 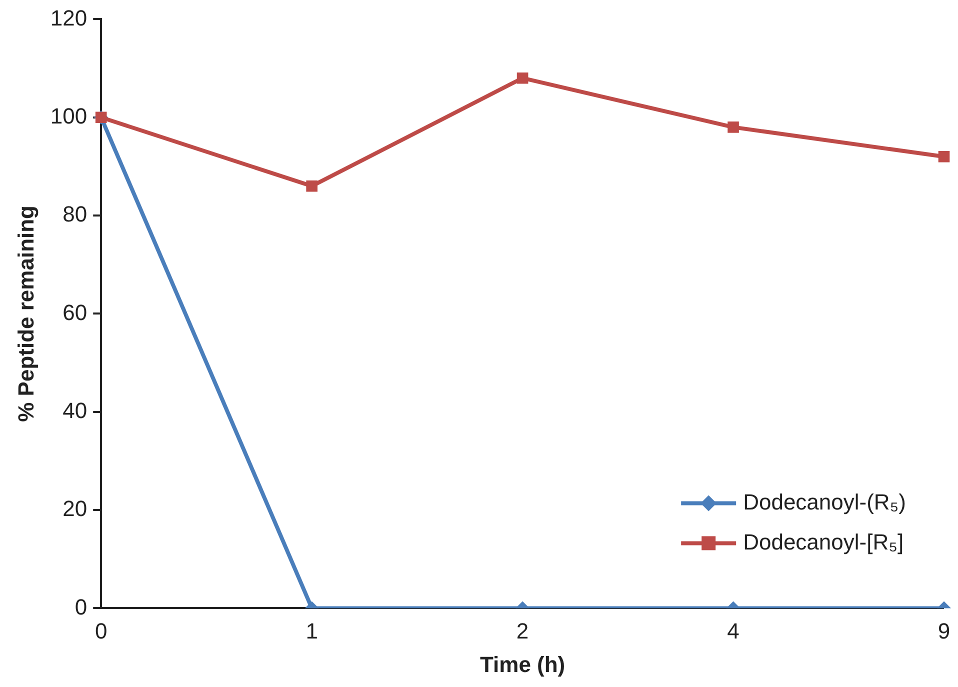 What do you see at coordinates (81, 607) in the screenshot?
I see `y-tick-label: 0` at bounding box center [81, 607].